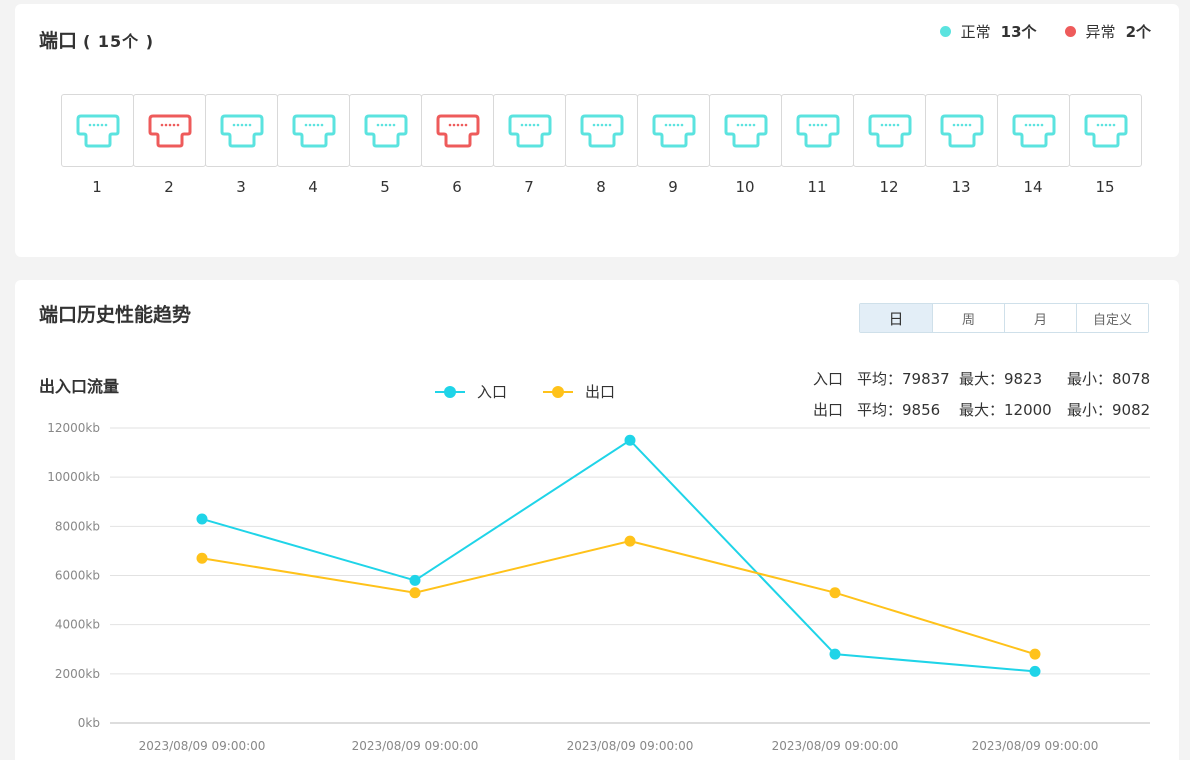  What do you see at coordinates (385, 187) in the screenshot?
I see `port-label: 5` at bounding box center [385, 187].